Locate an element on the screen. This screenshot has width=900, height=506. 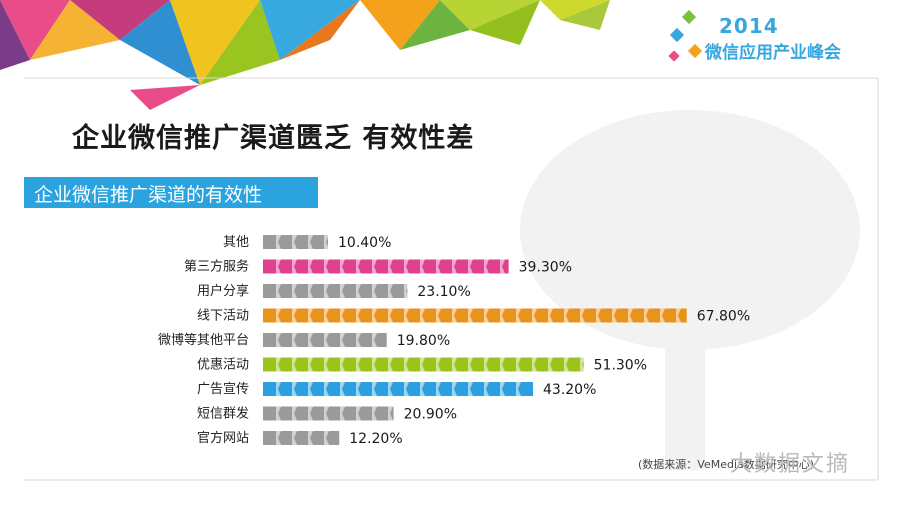
value-label: 51.30% is located at coordinates (620, 366).